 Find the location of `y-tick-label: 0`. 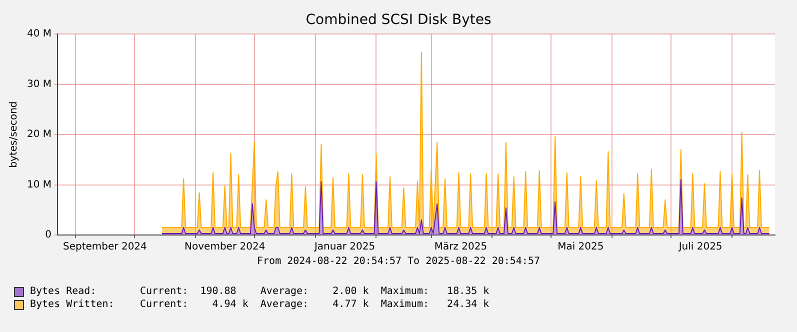

y-tick-label: 0 is located at coordinates (48, 235).